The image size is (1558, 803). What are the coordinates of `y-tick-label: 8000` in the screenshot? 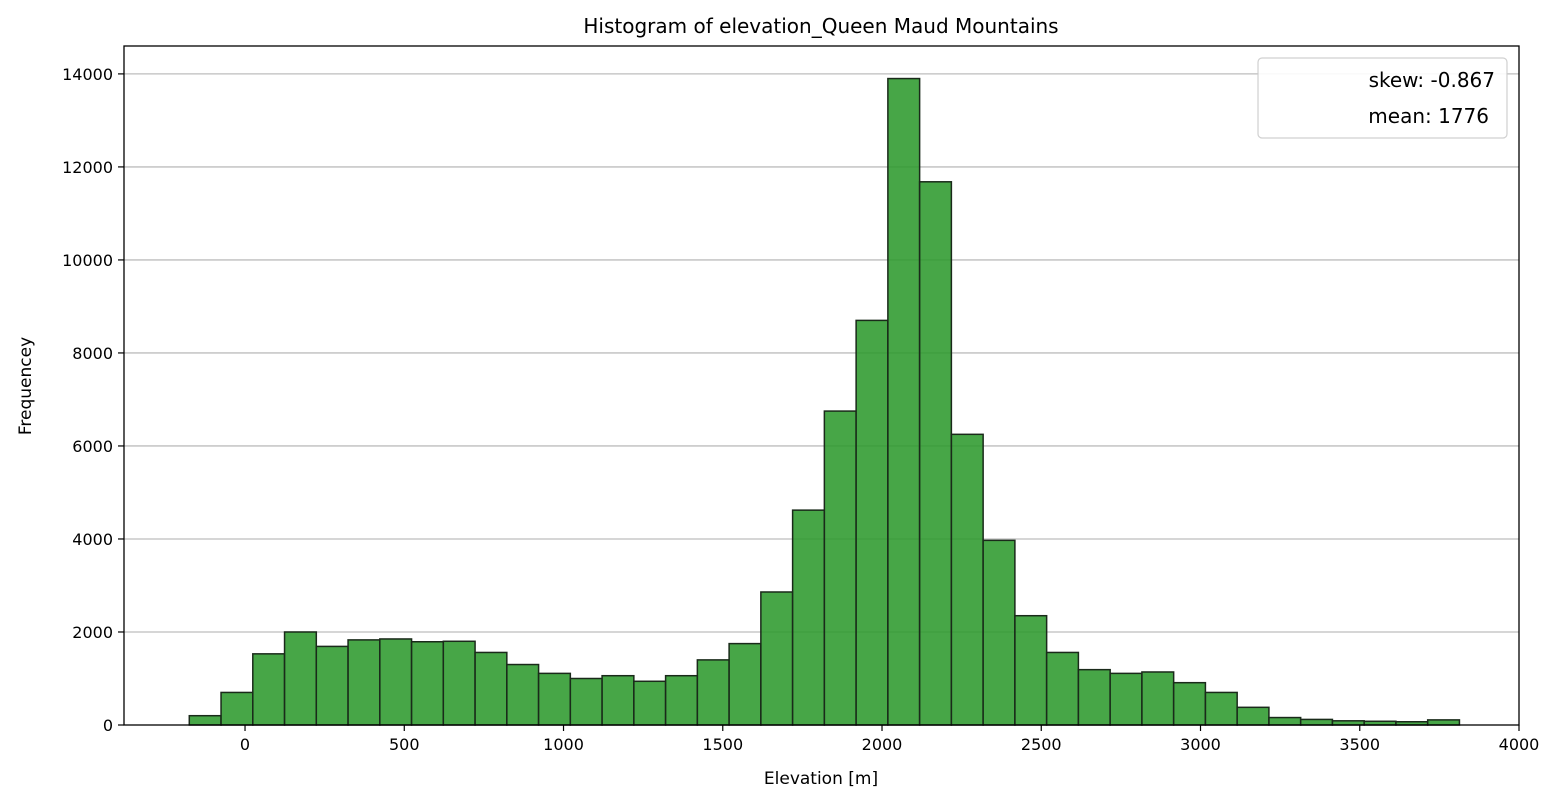 It's located at (92, 353).